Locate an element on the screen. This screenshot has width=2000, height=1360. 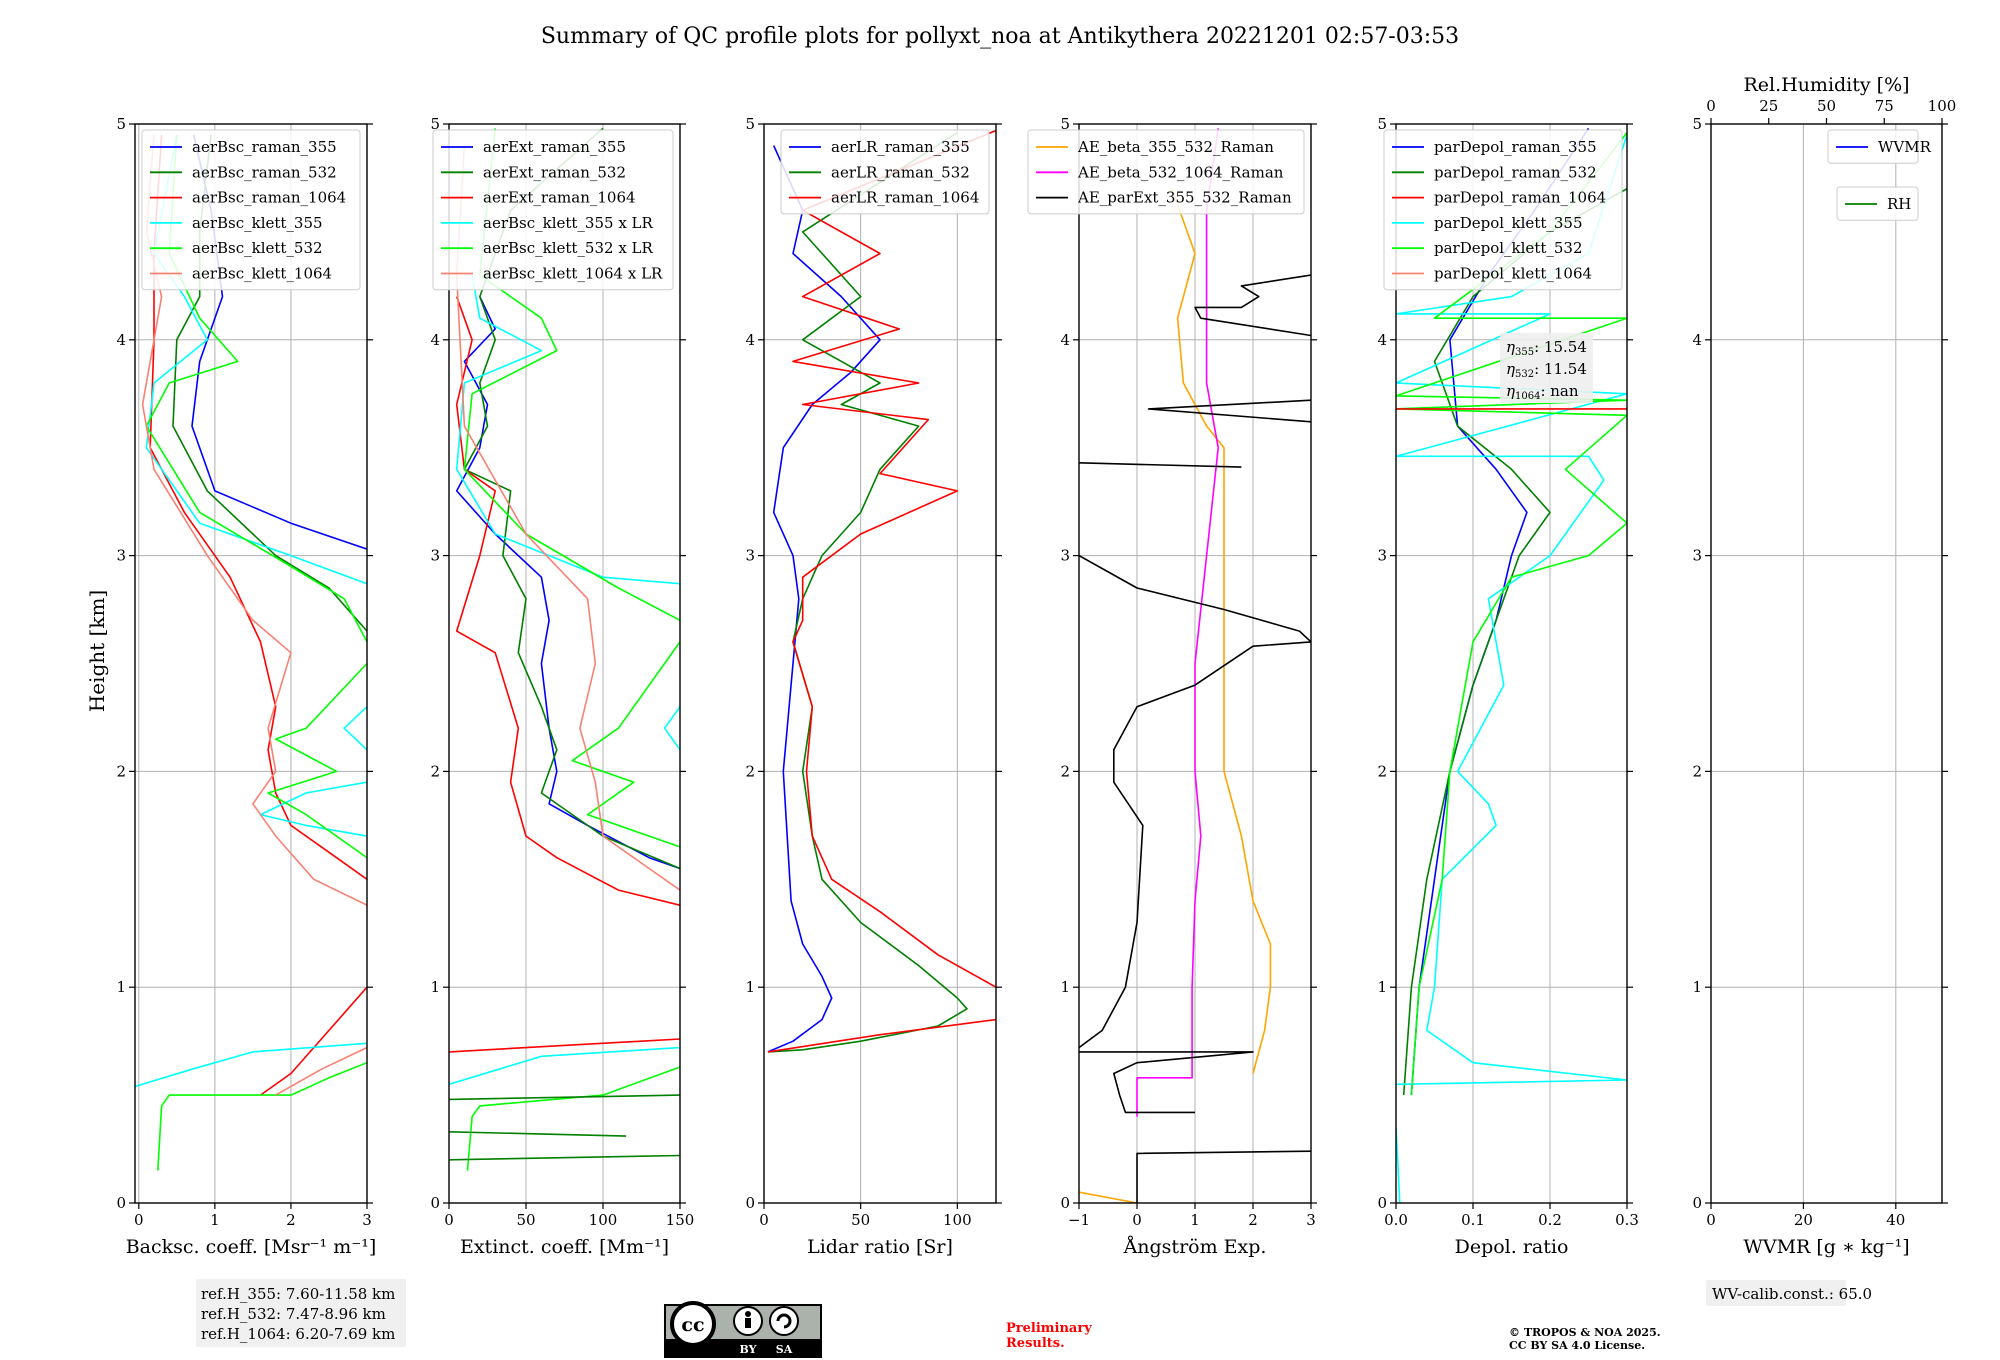
legend-label: AE_beta_355_532_Raman is located at coordinates (1175, 147).